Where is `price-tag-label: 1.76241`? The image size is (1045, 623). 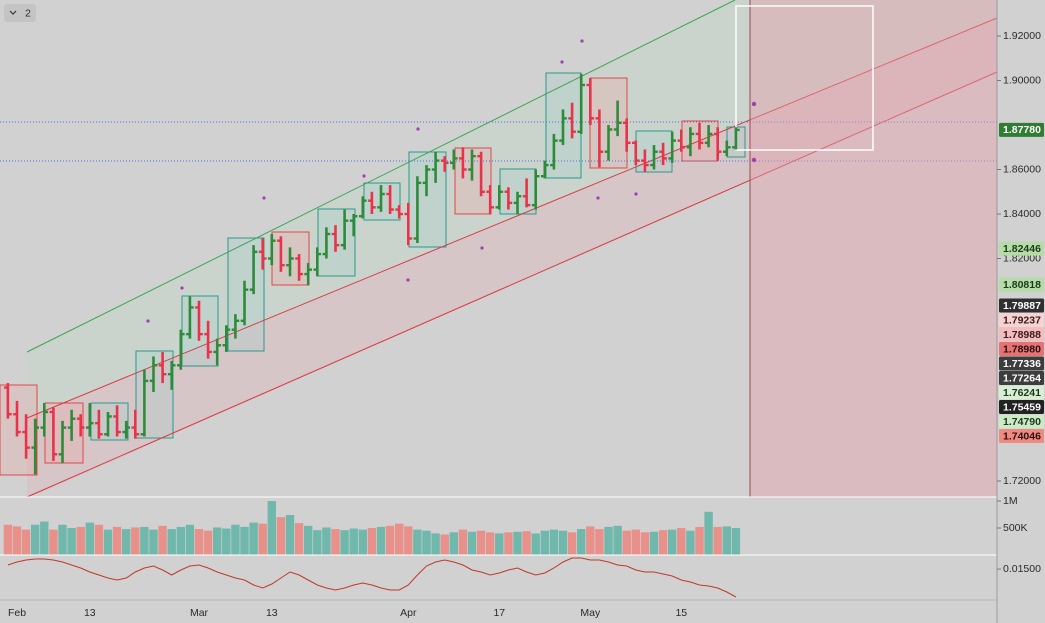
price-tag-label: 1.76241 is located at coordinates (1022, 393).